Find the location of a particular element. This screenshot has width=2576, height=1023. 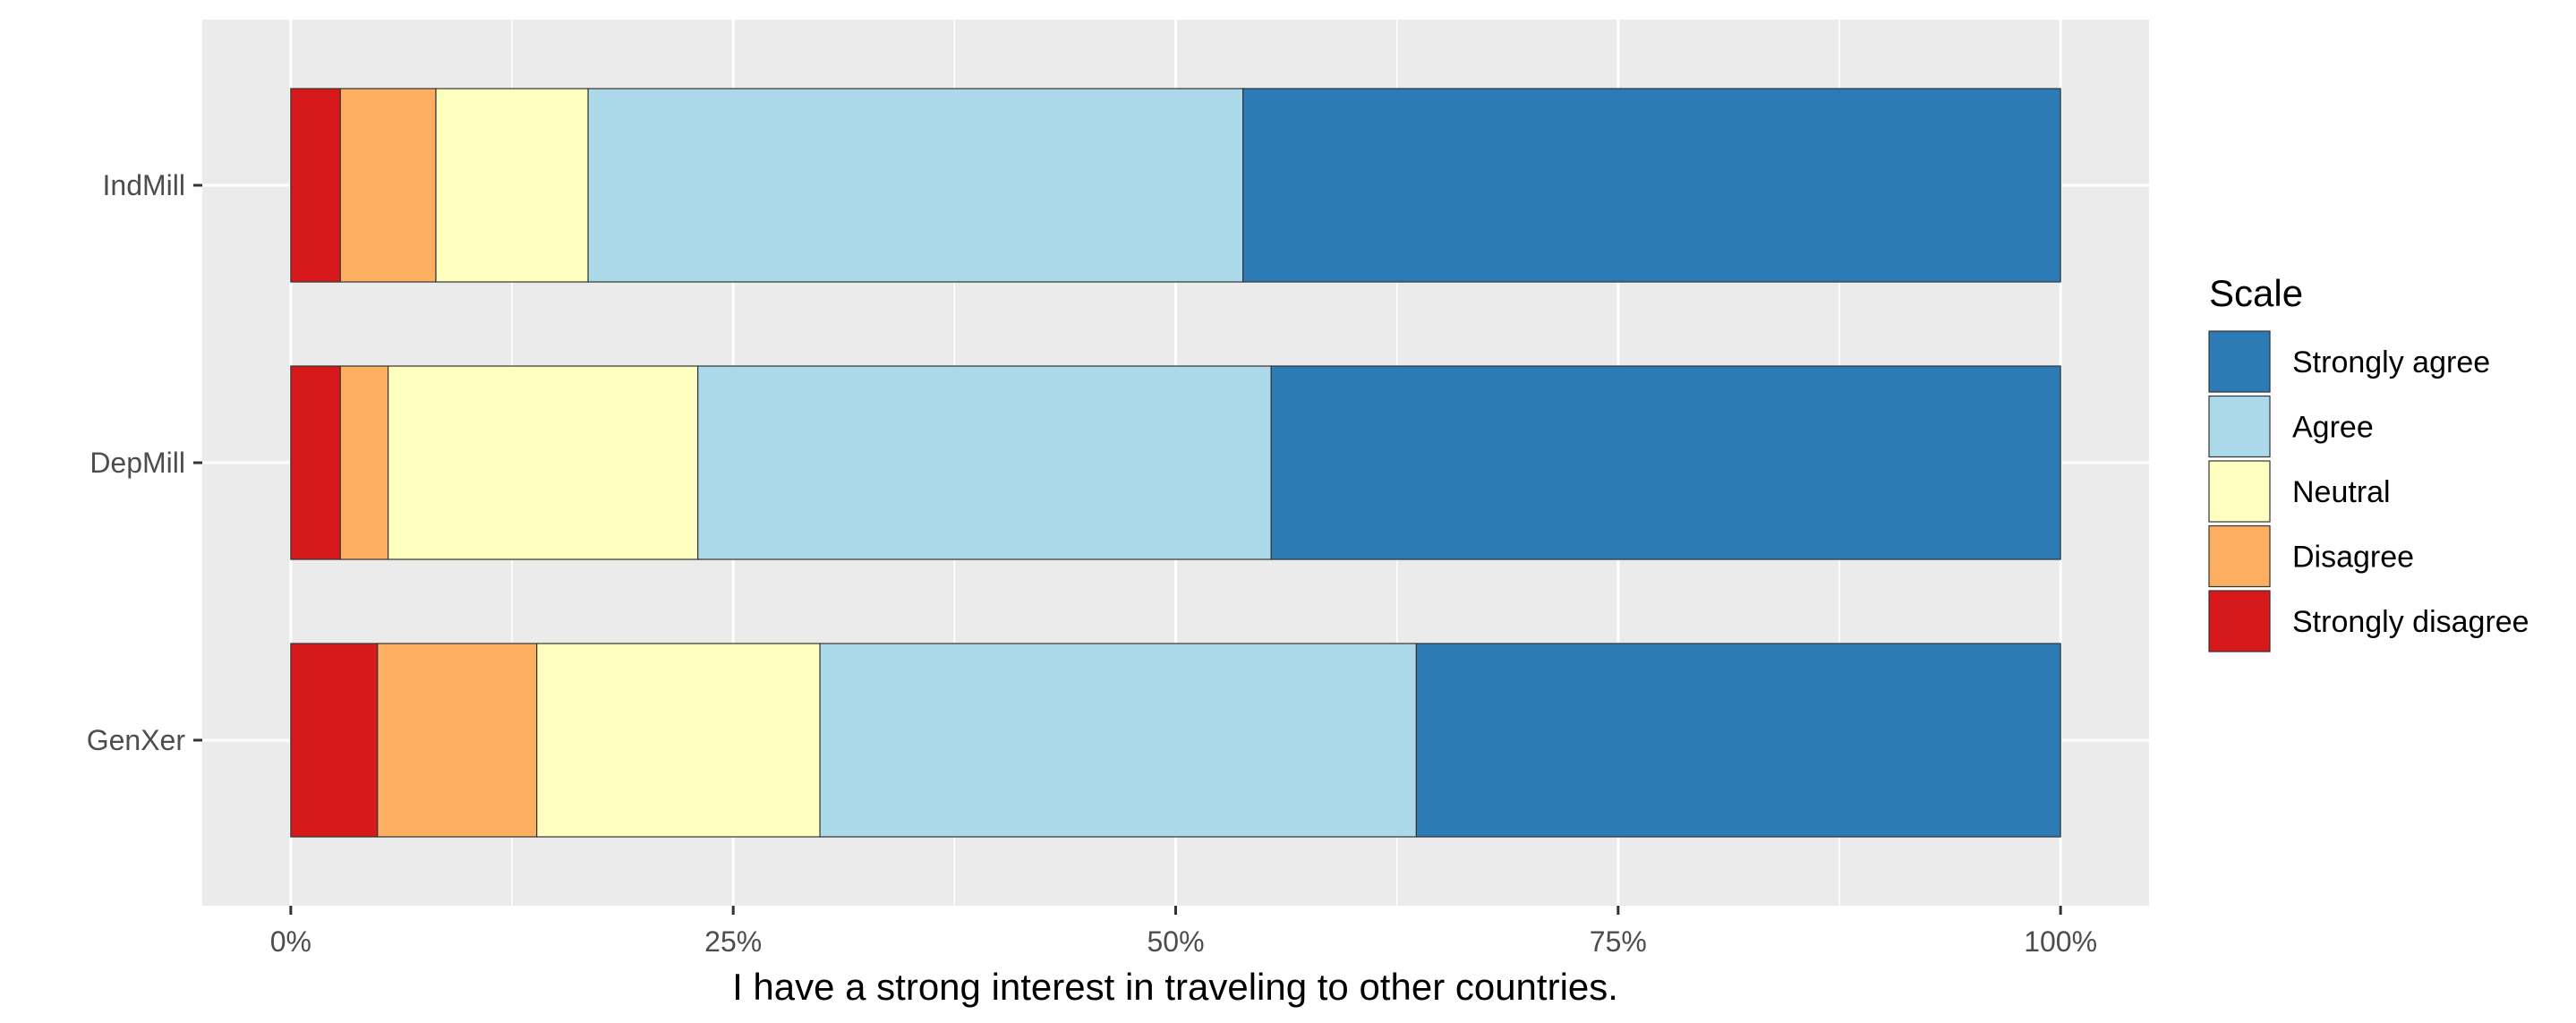

x-tick-label: 100% is located at coordinates (2060, 941).